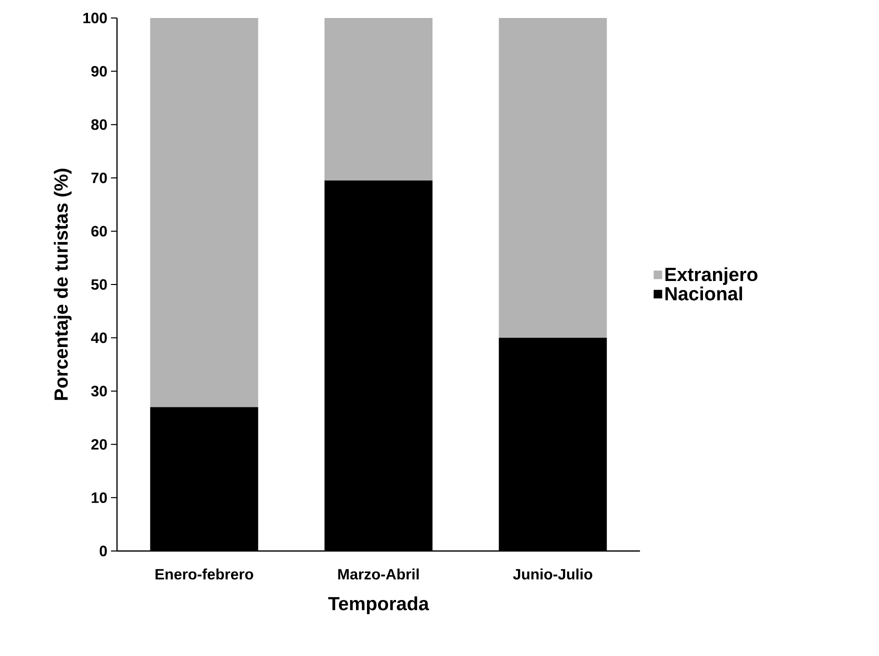  Describe the element at coordinates (99, 444) in the screenshot. I see `y-tick-label: 20` at that location.